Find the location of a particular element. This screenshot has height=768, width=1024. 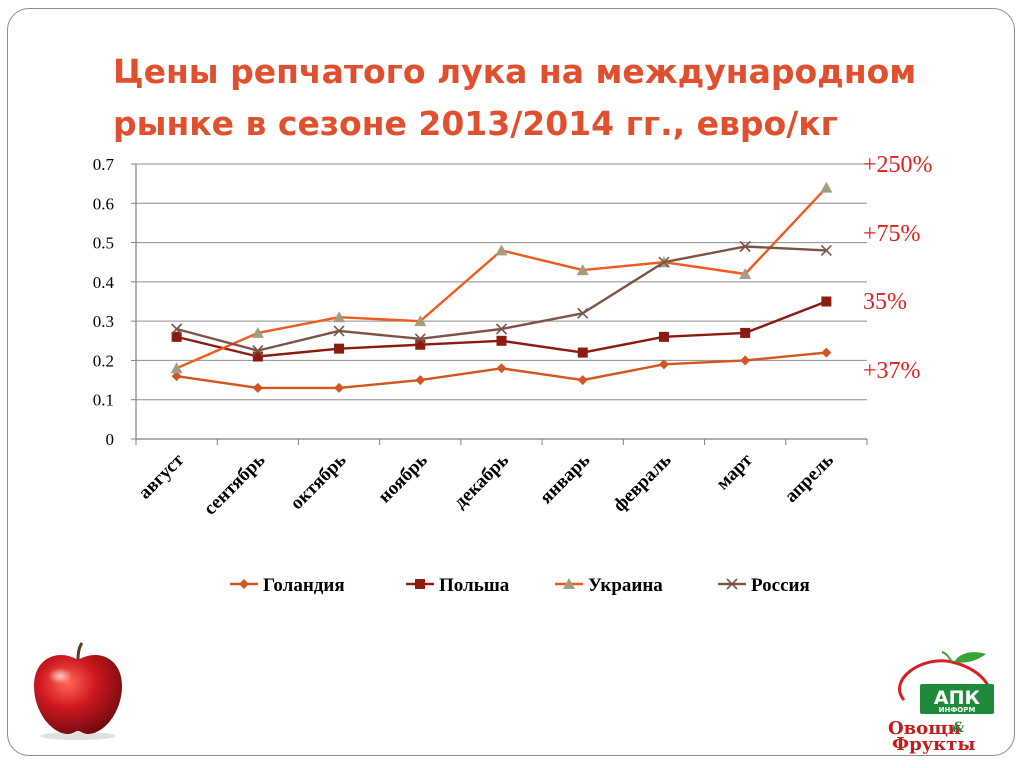

x-tick-label: январь is located at coordinates (565, 479).